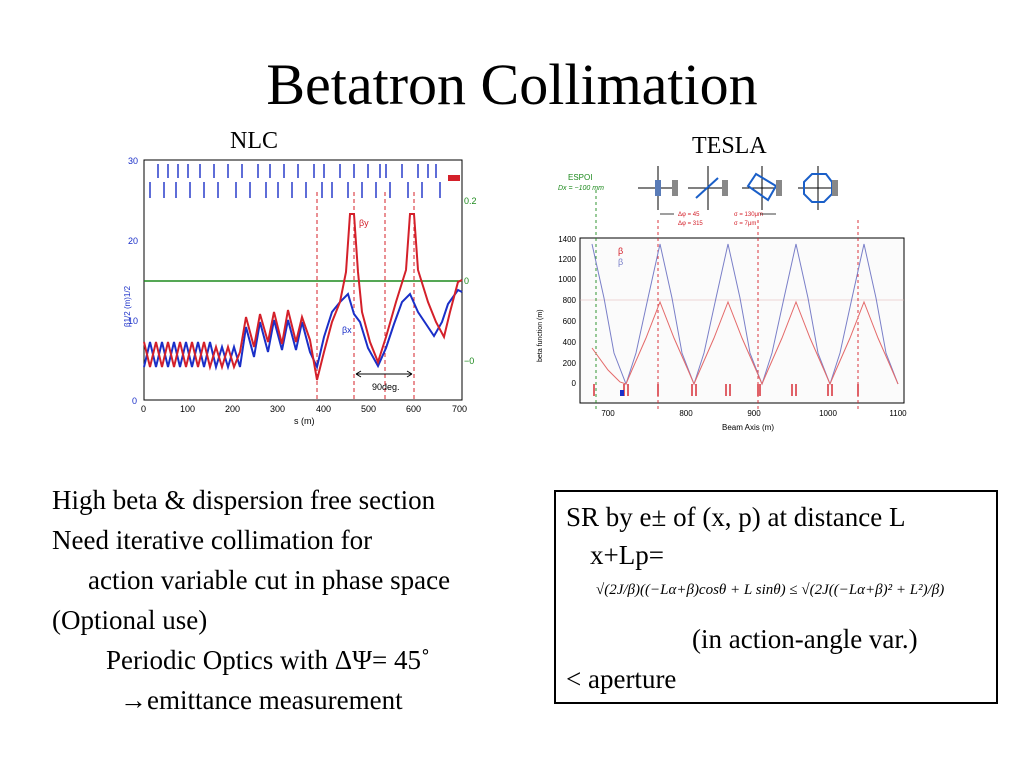  What do you see at coordinates (127, 306) in the screenshot?
I see `nlc-y-axis-label: β1/2 (m)1/2` at bounding box center [127, 306].